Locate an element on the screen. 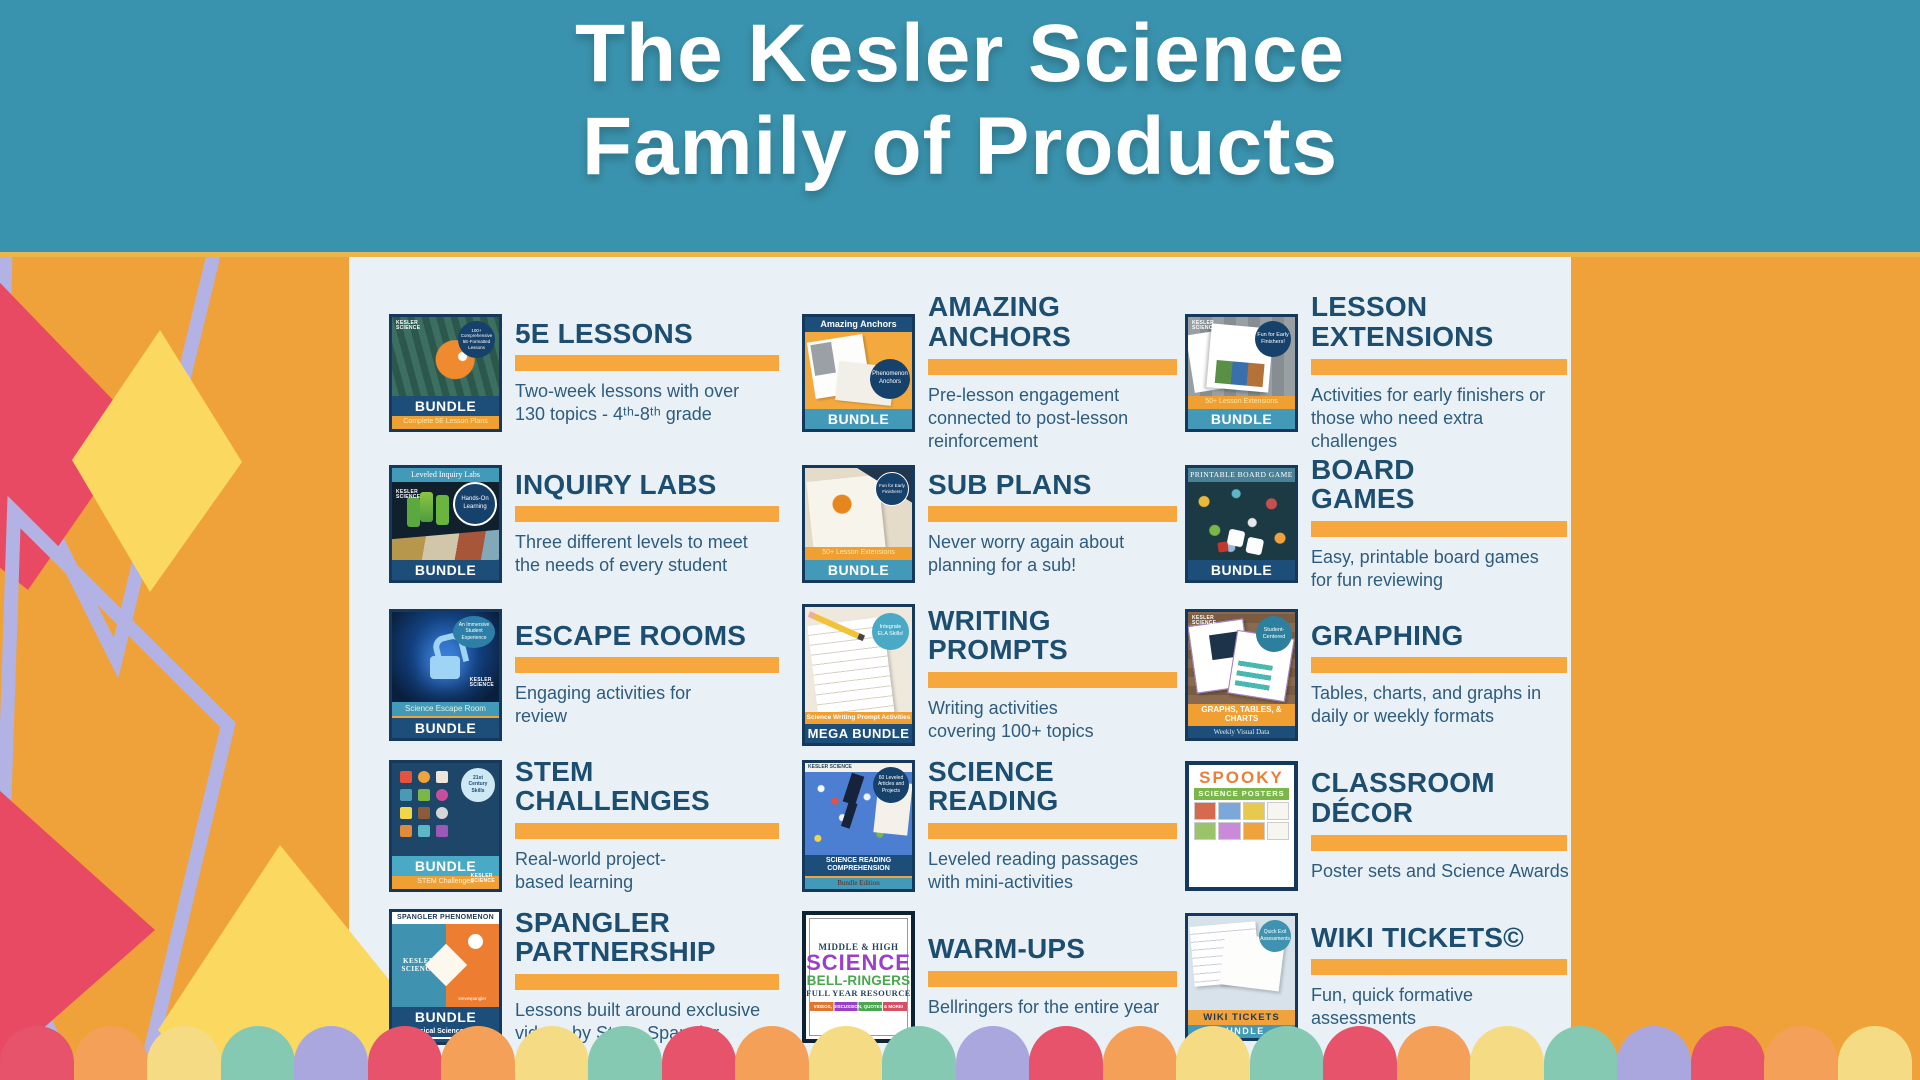 This screenshot has width=1920, height=1080. thumbnail-substrip: Weekly Visual Data is located at coordinates (1241, 731).